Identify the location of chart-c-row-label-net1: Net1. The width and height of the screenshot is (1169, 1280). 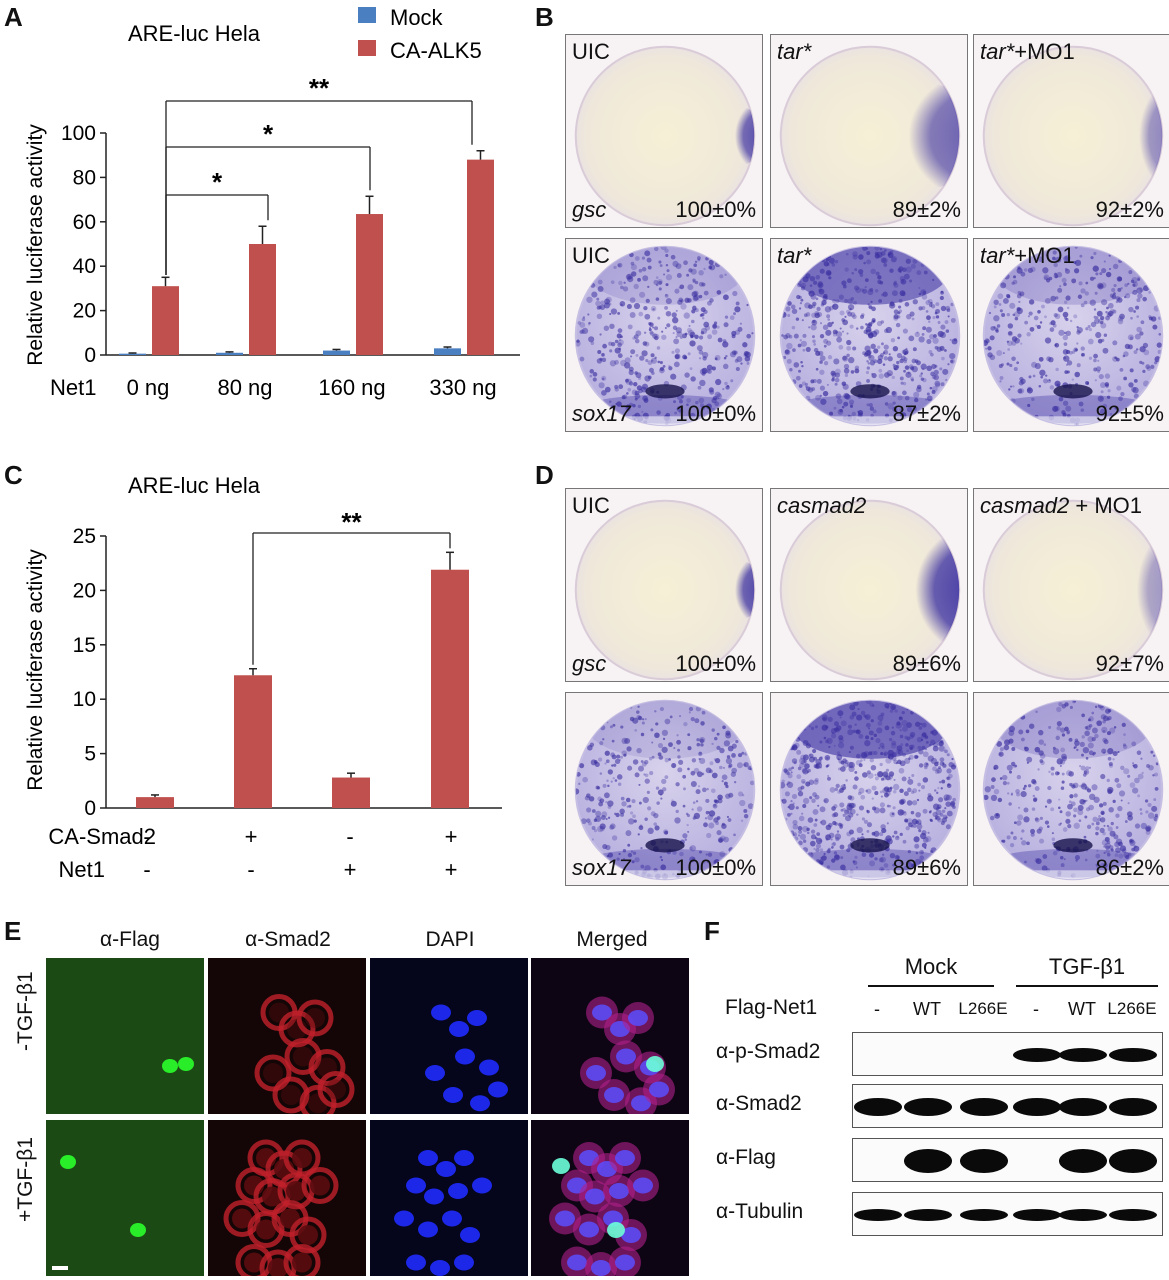
(82, 869).